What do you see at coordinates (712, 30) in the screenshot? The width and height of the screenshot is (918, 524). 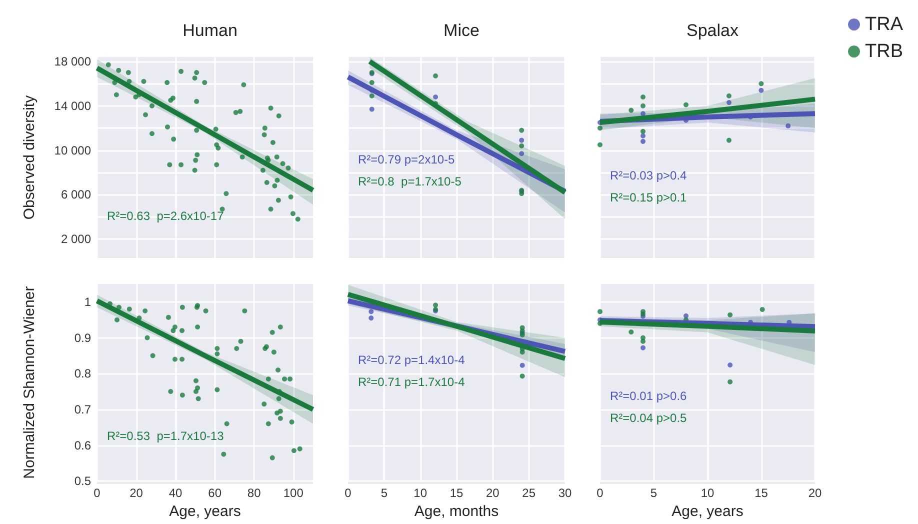 I see `chart-title: Spalax` at bounding box center [712, 30].